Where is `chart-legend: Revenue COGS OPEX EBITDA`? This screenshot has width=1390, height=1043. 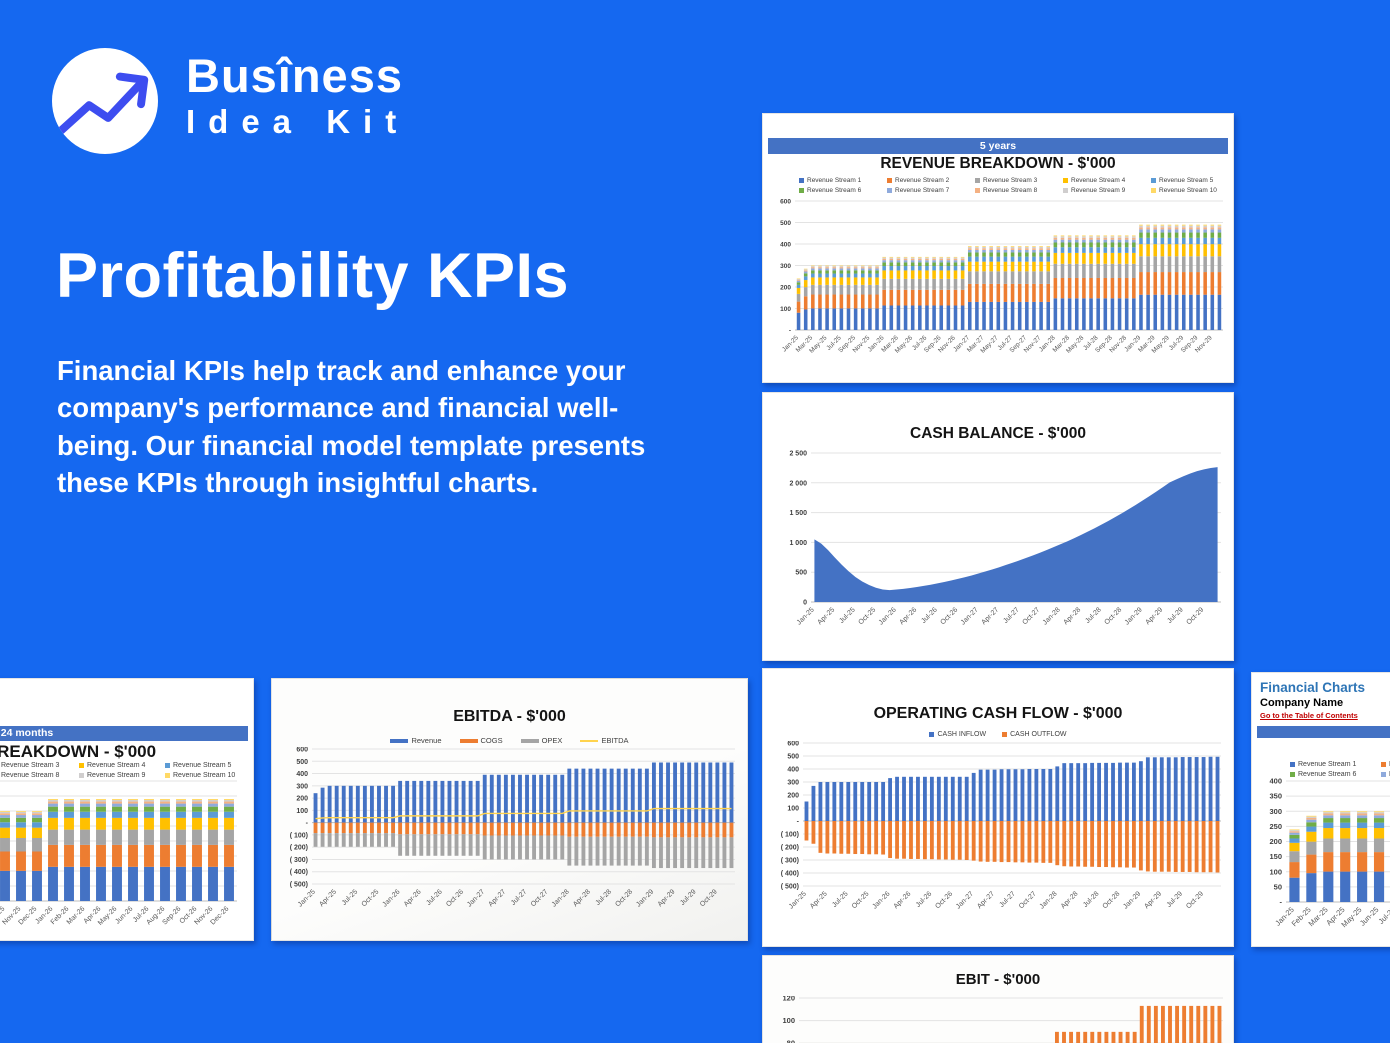
chart-legend: Revenue COGS OPEX EBITDA is located at coordinates (509, 740).